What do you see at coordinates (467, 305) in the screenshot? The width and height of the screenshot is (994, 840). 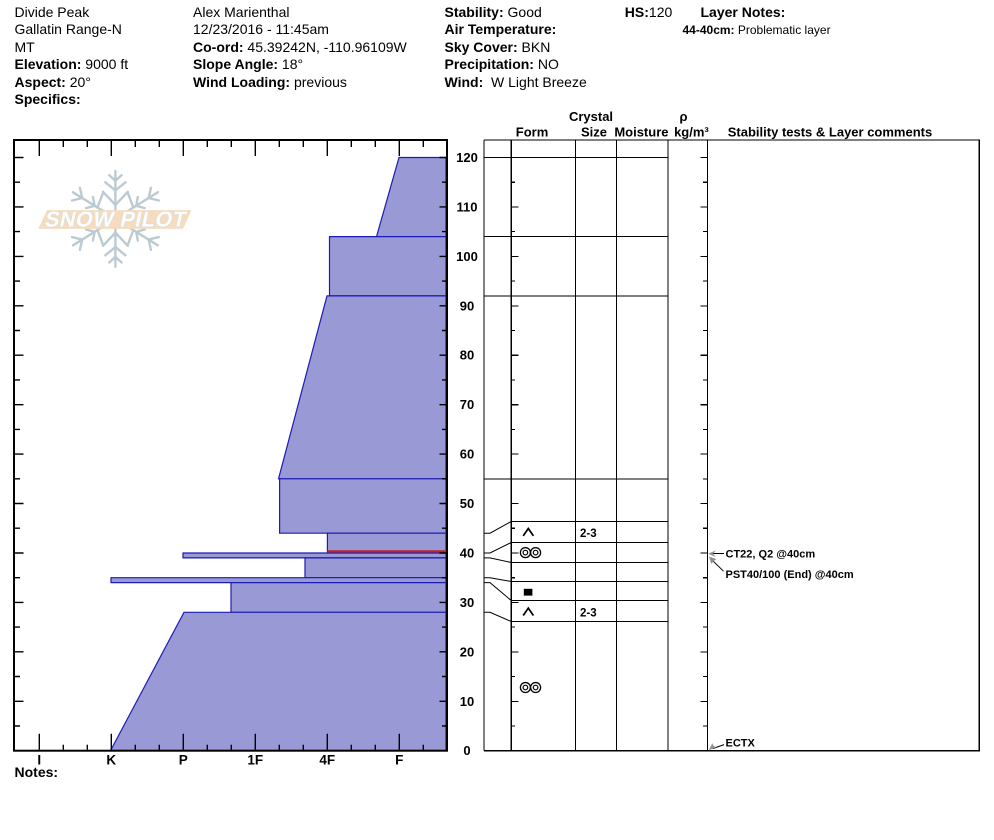 I see `svg-text: 90` at bounding box center [467, 305].